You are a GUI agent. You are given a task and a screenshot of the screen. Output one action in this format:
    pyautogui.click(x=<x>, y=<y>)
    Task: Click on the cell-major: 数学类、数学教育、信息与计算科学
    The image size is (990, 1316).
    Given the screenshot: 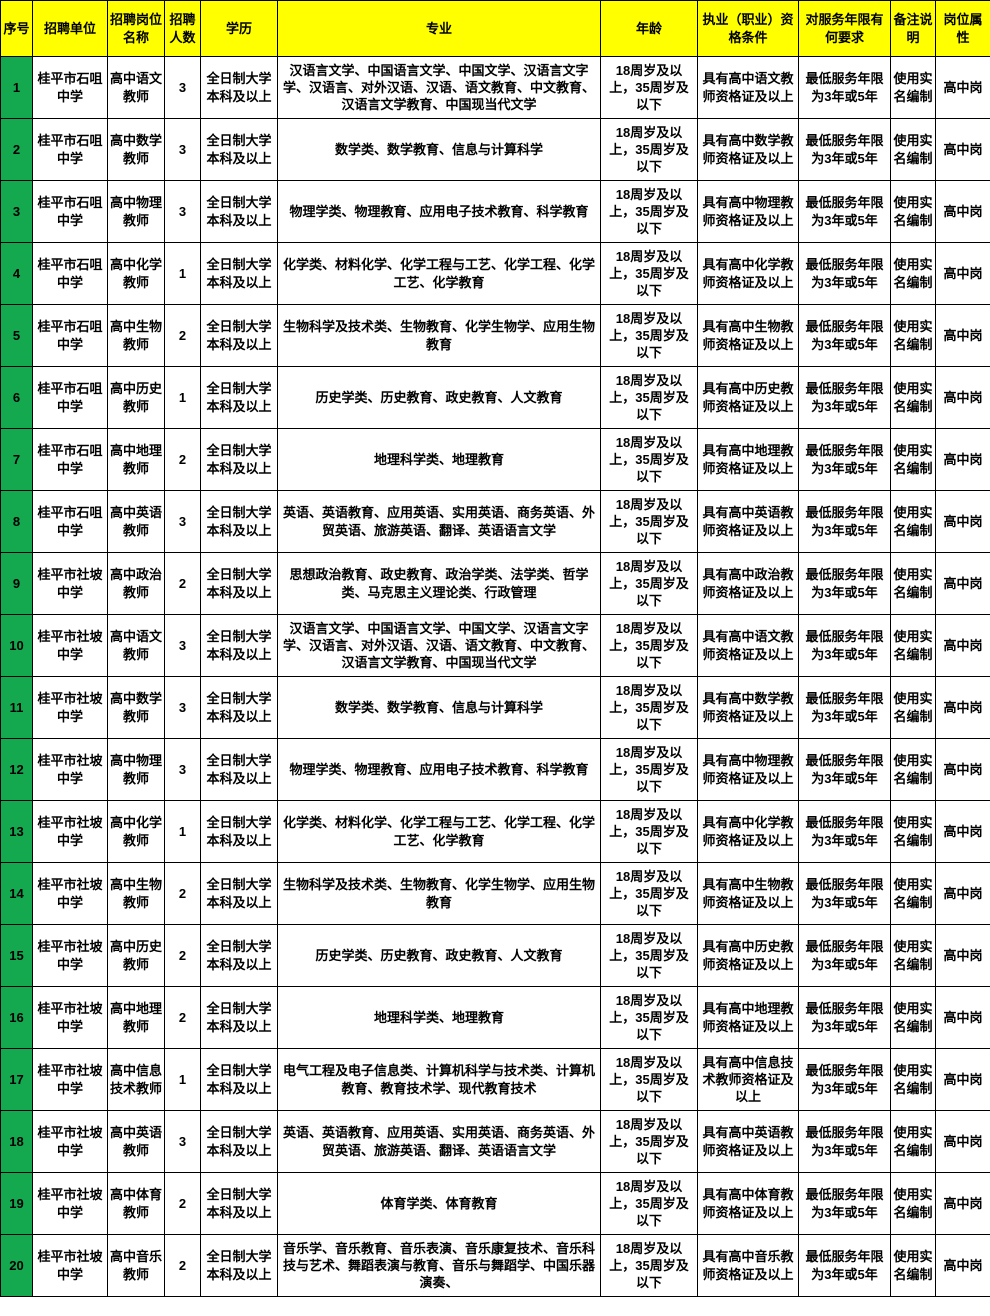 What is the action you would take?
    pyautogui.click(x=439, y=707)
    